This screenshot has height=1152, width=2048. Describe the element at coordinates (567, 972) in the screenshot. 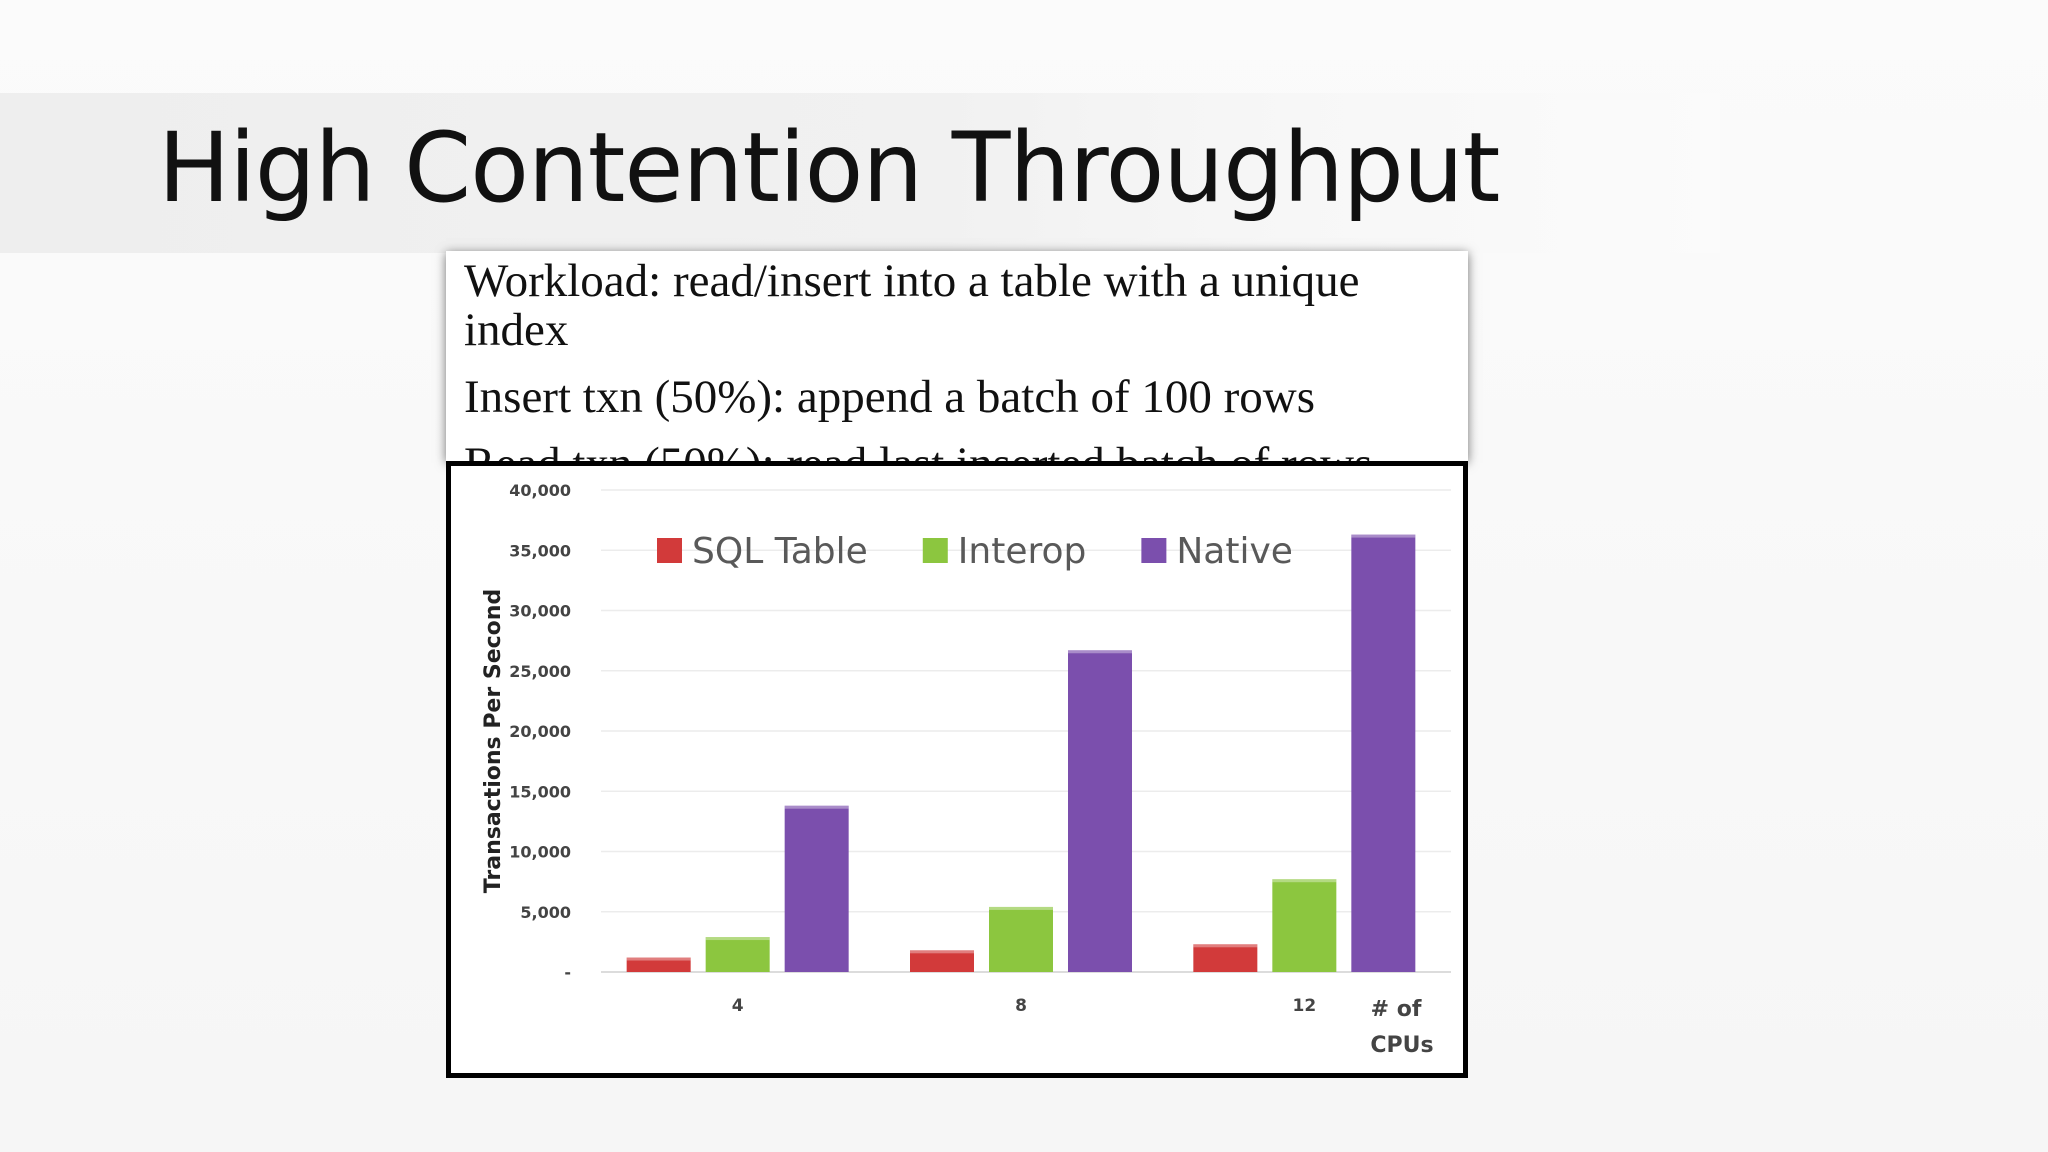

I see `y-tick-label: -` at that location.